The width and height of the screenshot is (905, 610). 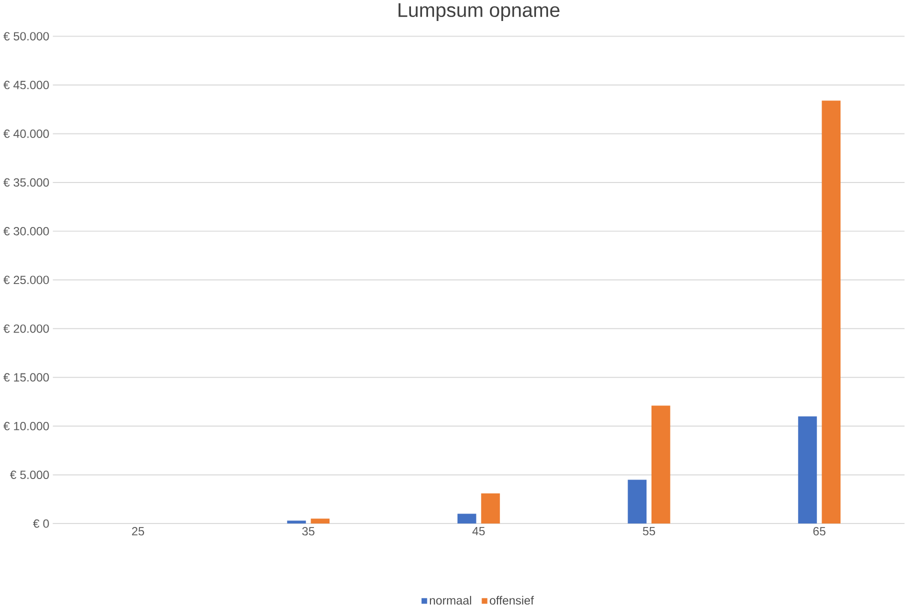 What do you see at coordinates (26, 134) in the screenshot?
I see `y-tick-label: € 40.000` at bounding box center [26, 134].